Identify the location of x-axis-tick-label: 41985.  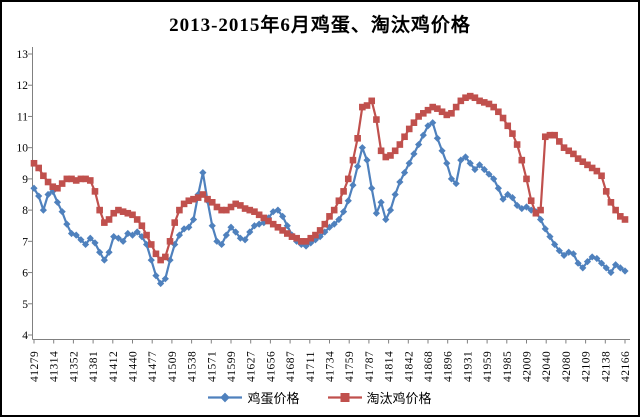
(508, 366).